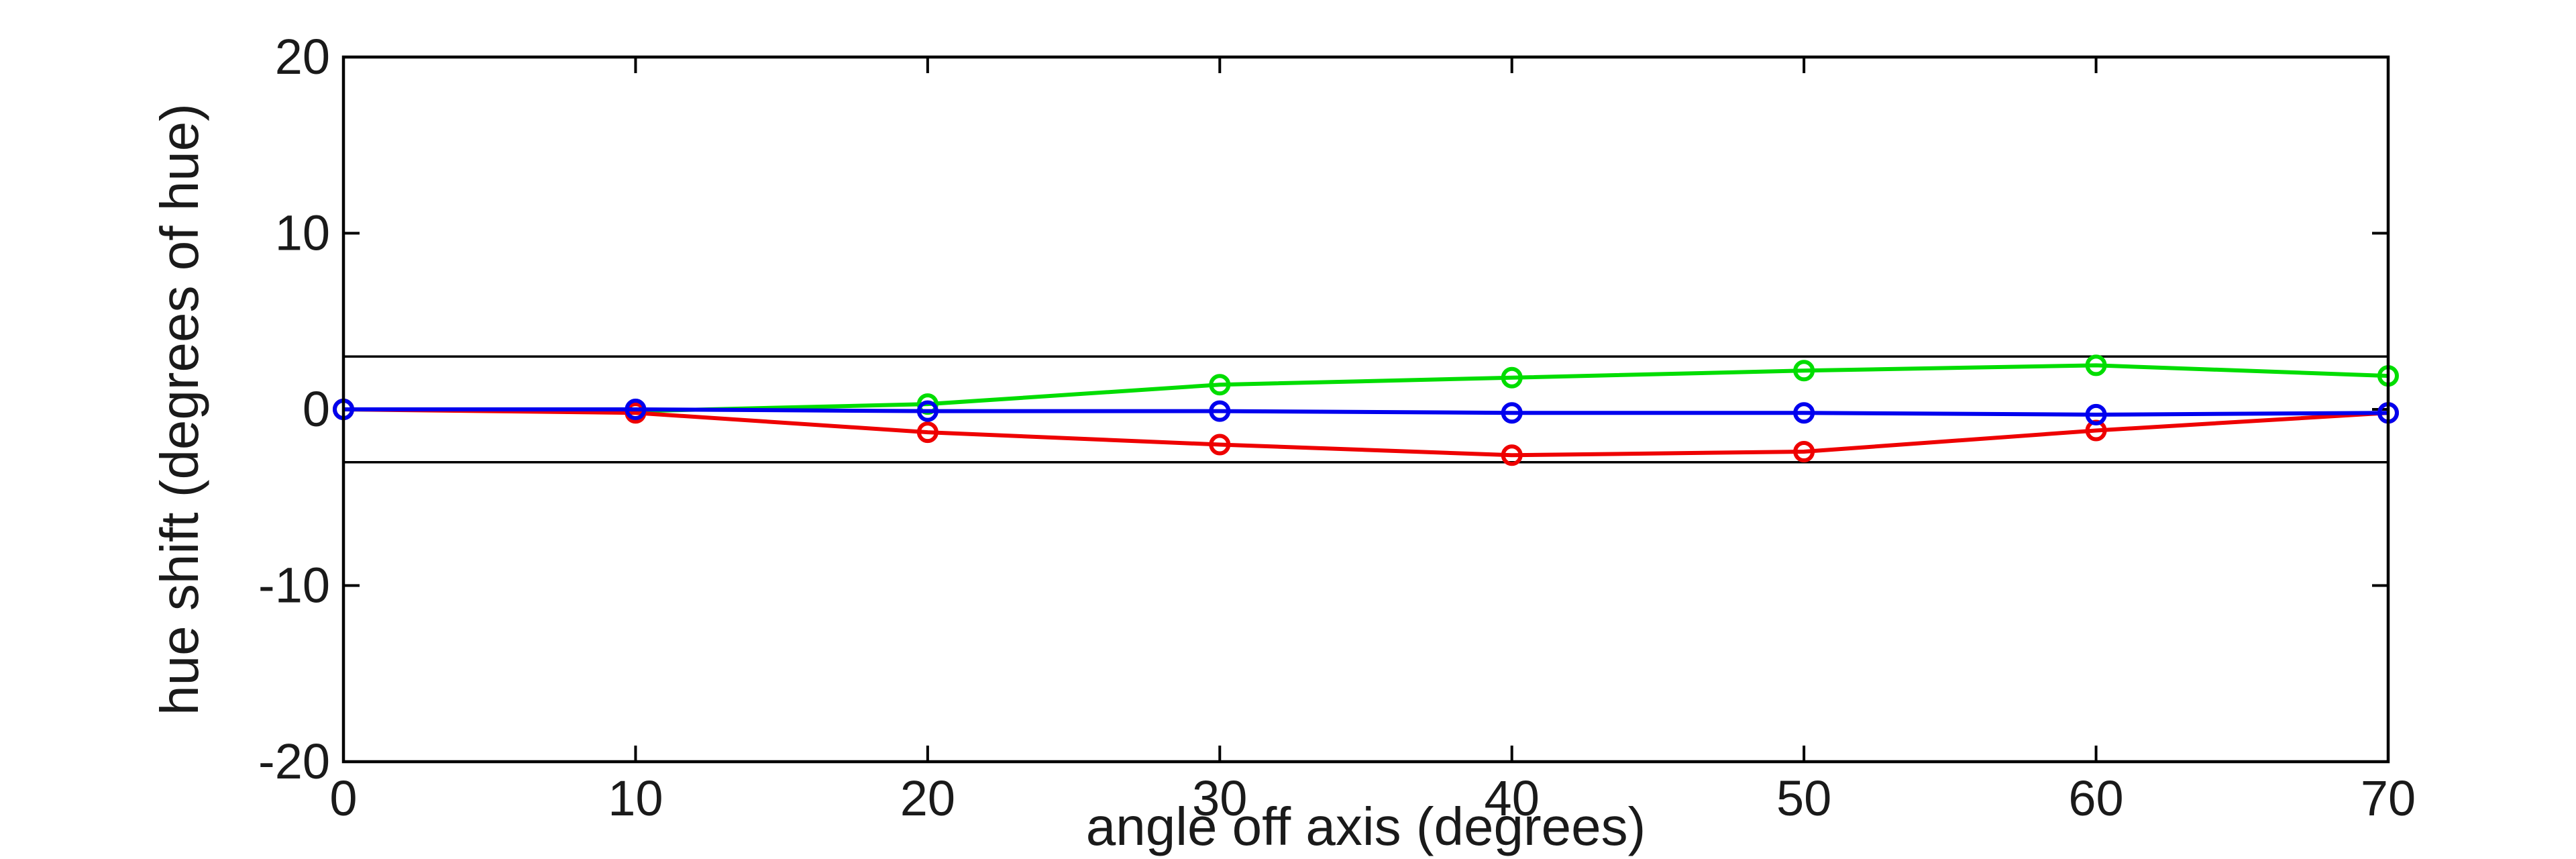  I want to click on x-tick-label: 0, so click(343, 798).